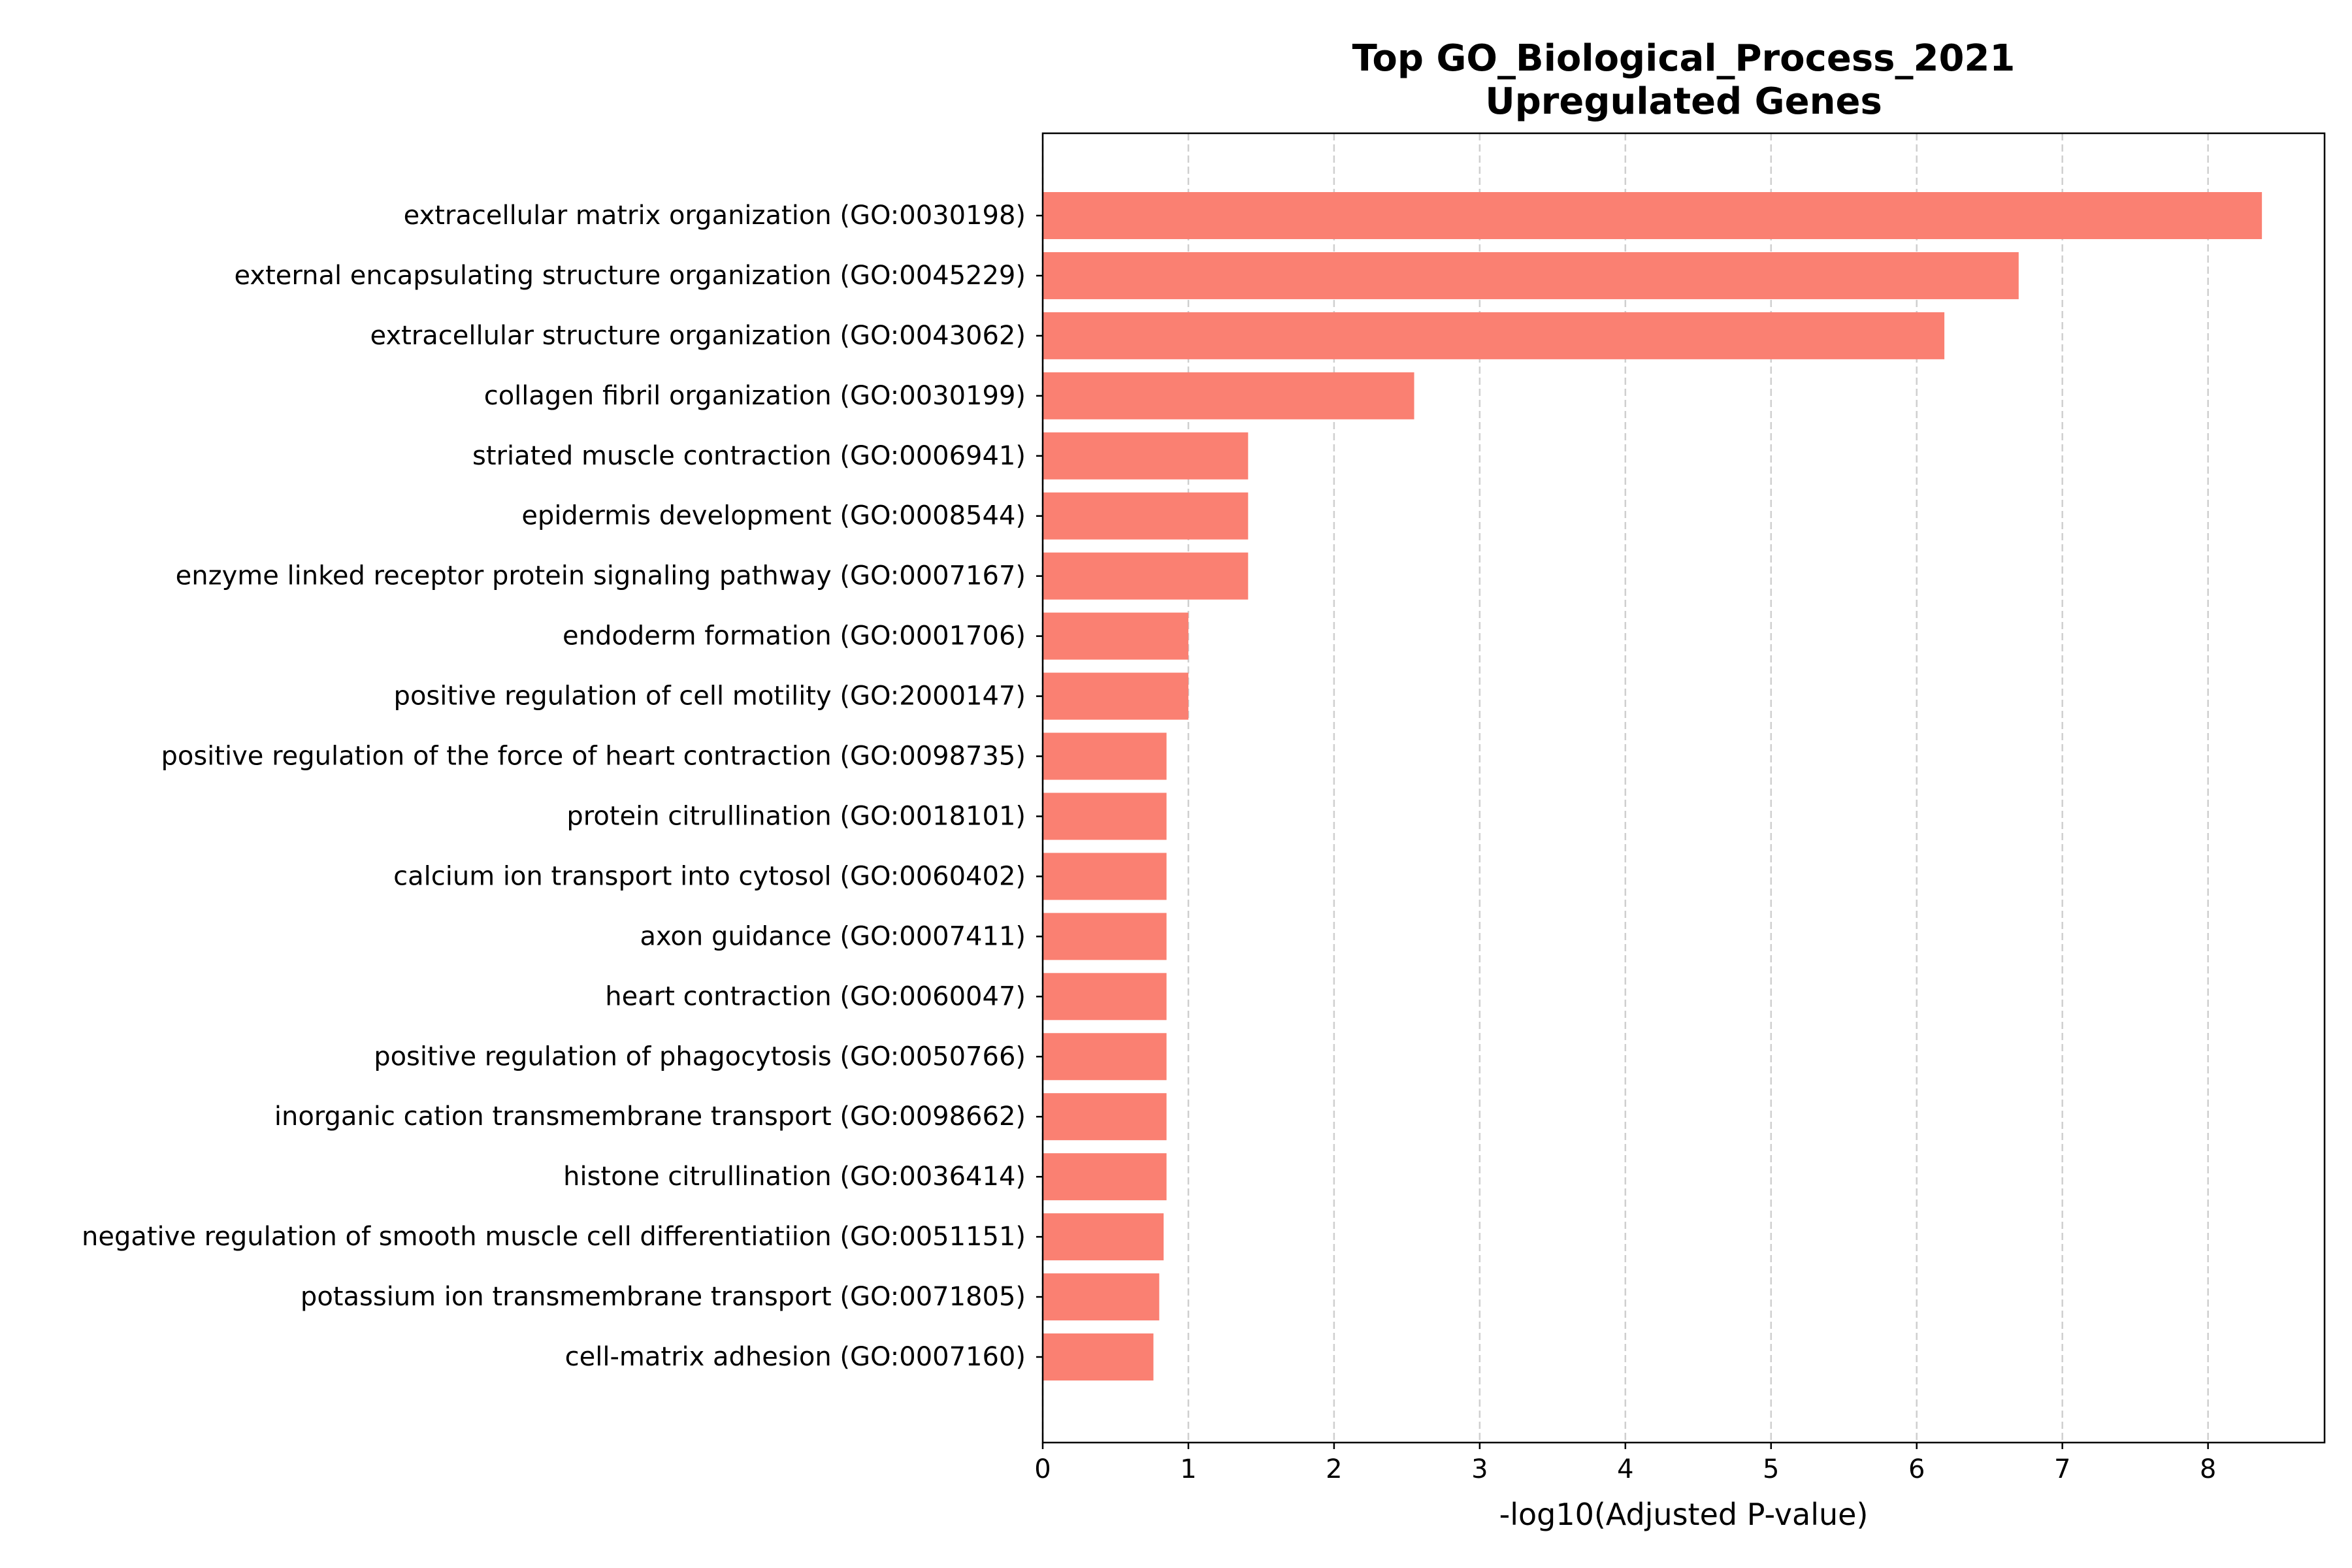  What do you see at coordinates (2208, 1469) in the screenshot?
I see `x-tick-label: 8` at bounding box center [2208, 1469].